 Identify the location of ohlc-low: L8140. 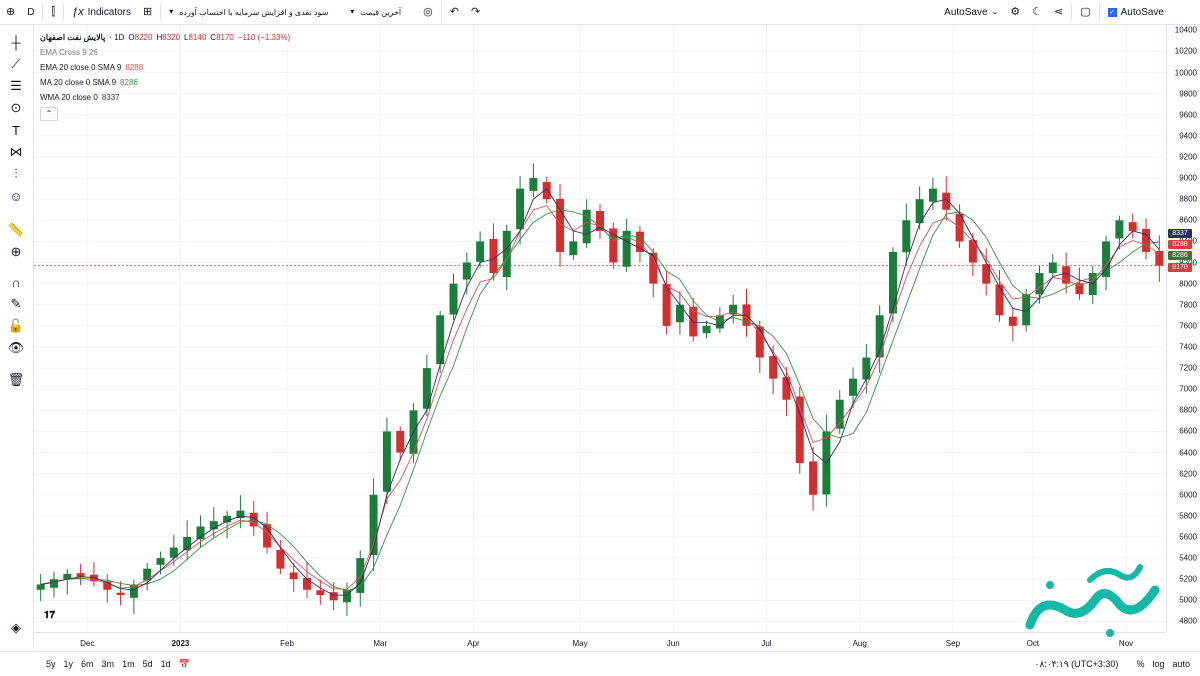
(195, 37).